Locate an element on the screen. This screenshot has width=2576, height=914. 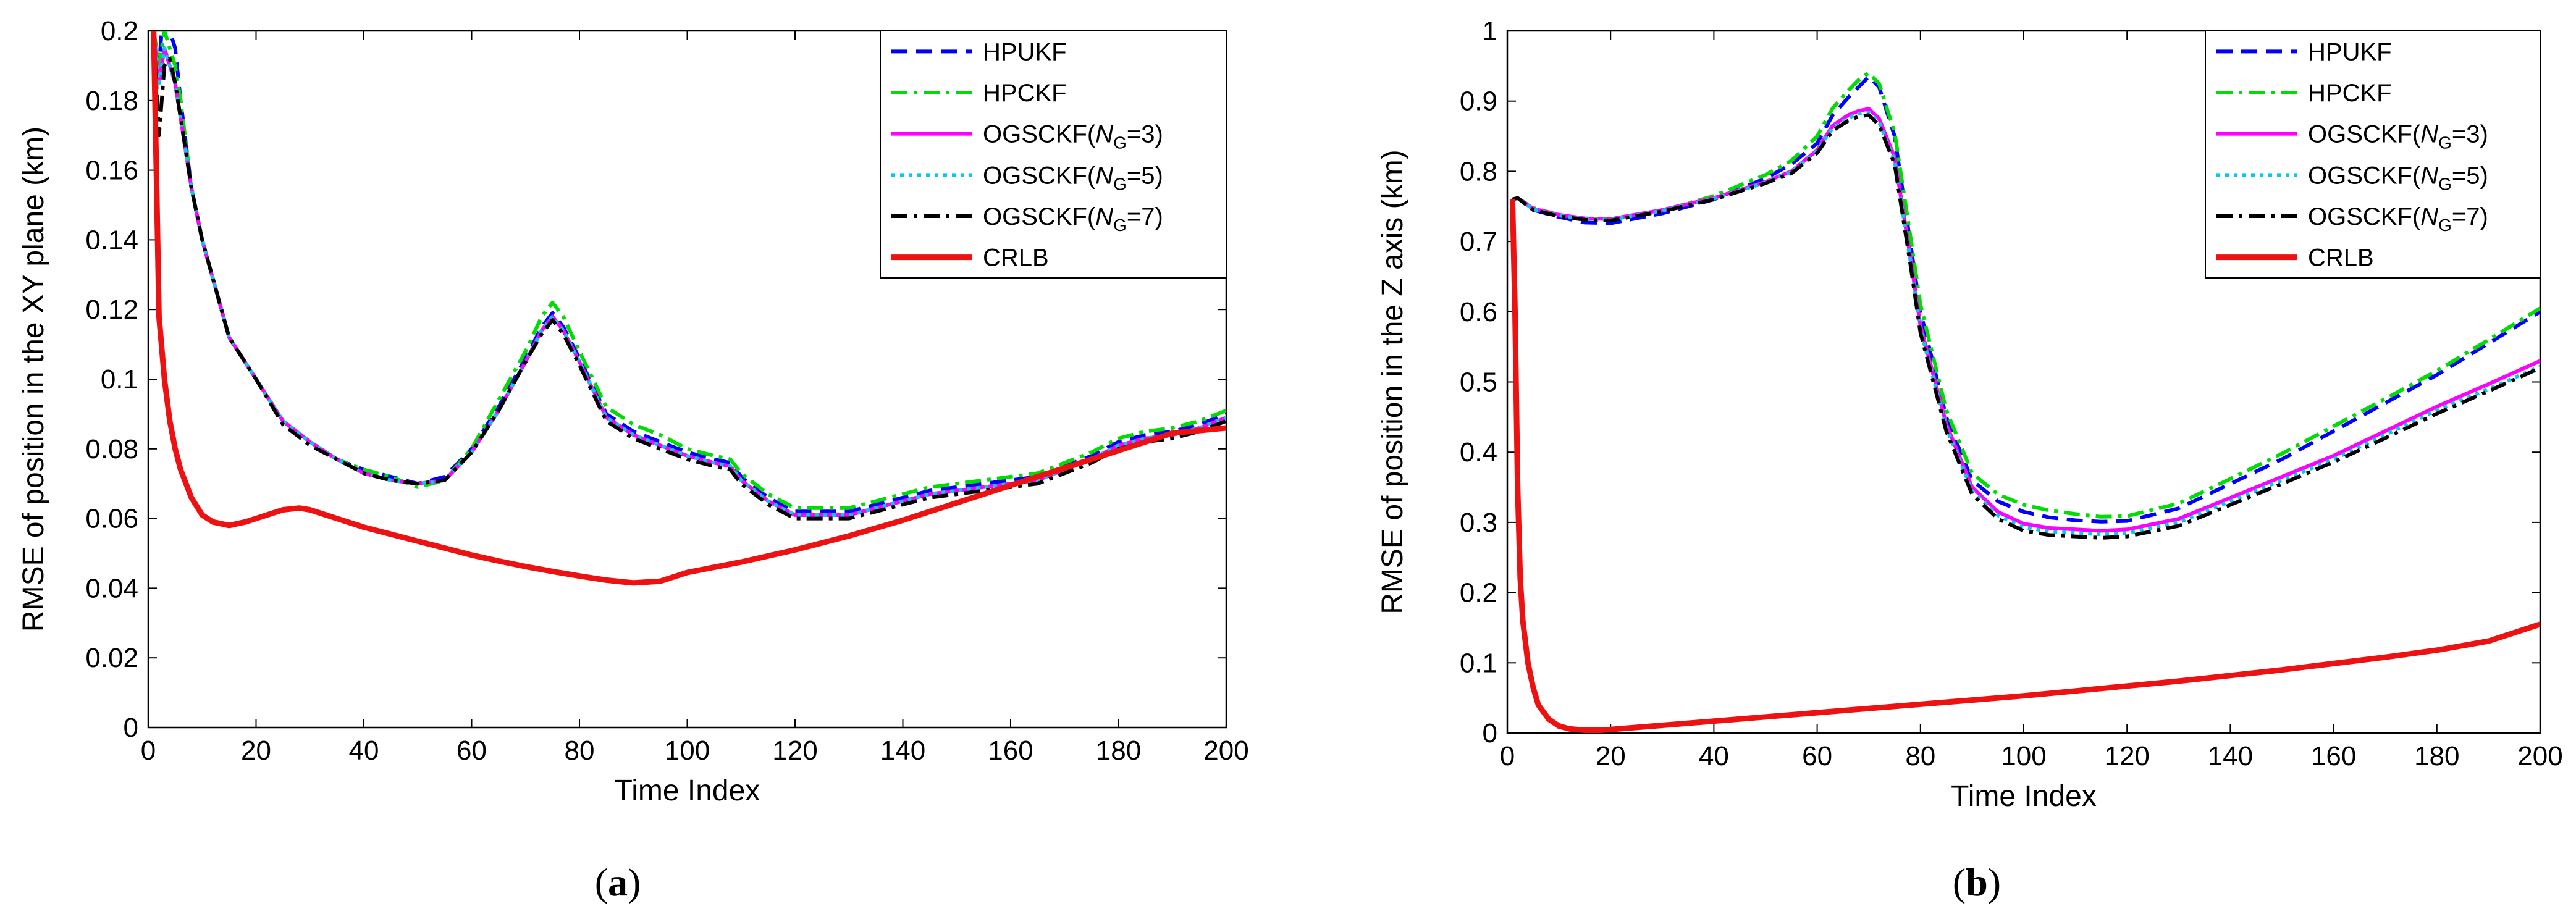
y-tick-label: 0.12 is located at coordinates (111, 310).